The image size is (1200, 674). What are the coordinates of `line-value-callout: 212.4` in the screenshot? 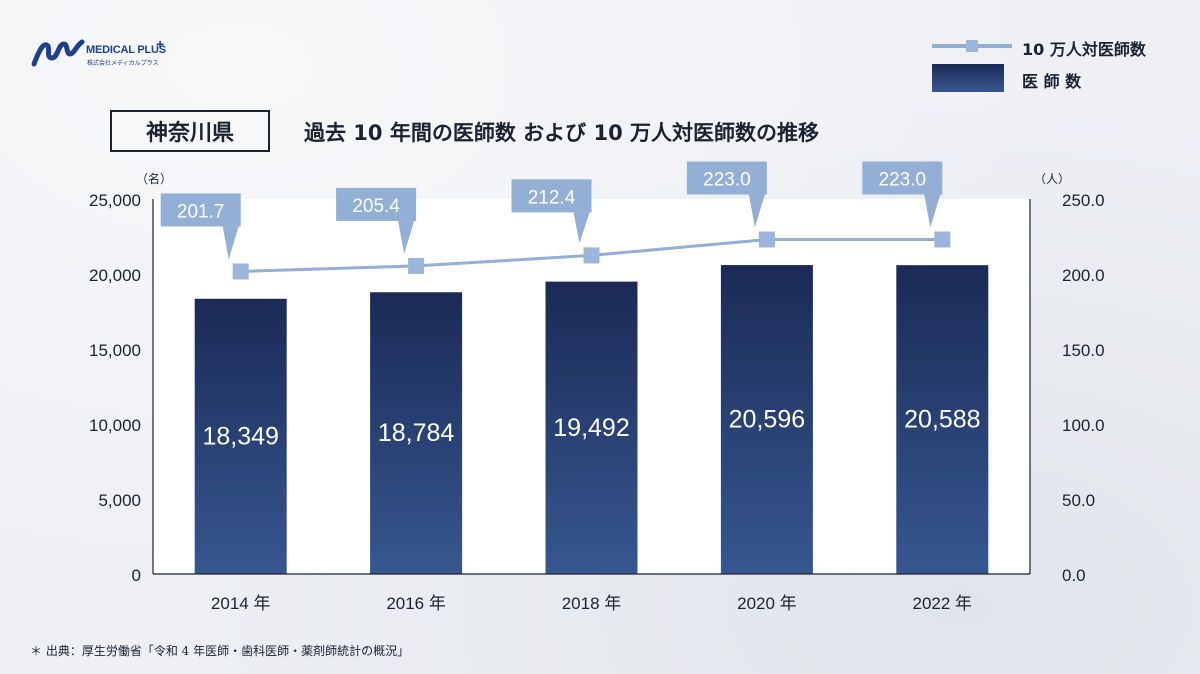 It's located at (551, 211).